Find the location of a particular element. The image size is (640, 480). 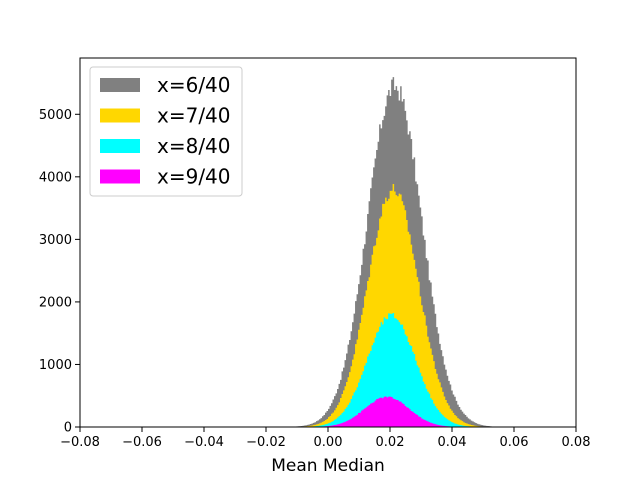

x-tick-label: −0.02 is located at coordinates (266, 442).